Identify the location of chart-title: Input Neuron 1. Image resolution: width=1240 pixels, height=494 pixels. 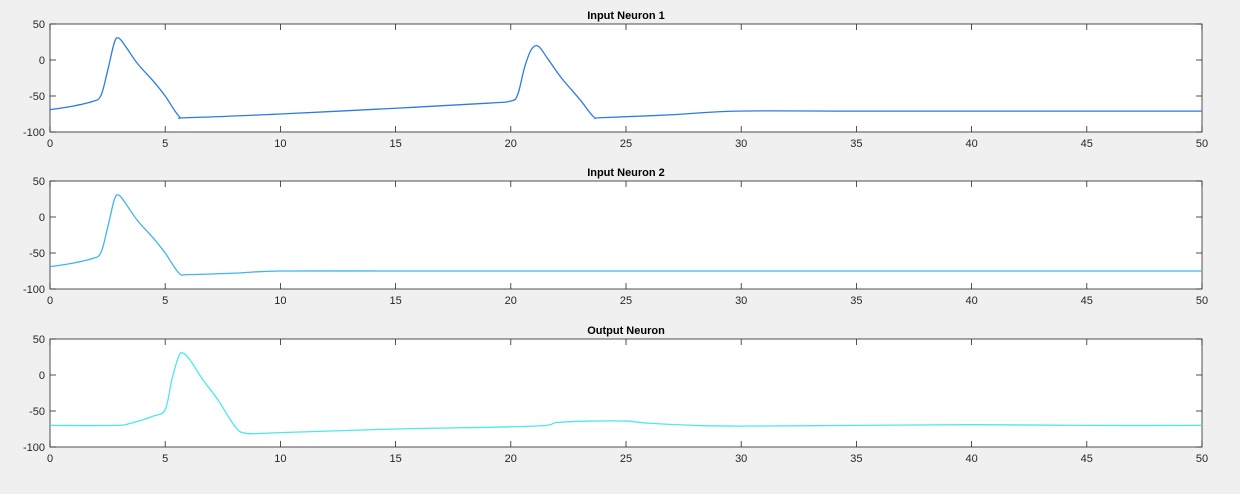
(626, 16).